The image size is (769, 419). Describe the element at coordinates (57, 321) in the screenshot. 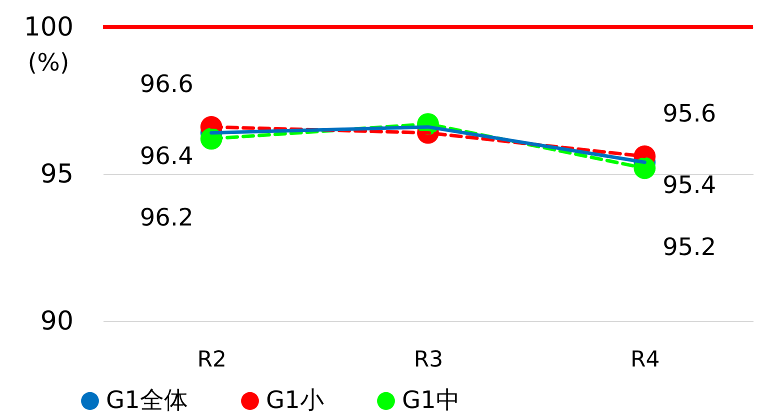

I see `y-tick-label: 90` at that location.